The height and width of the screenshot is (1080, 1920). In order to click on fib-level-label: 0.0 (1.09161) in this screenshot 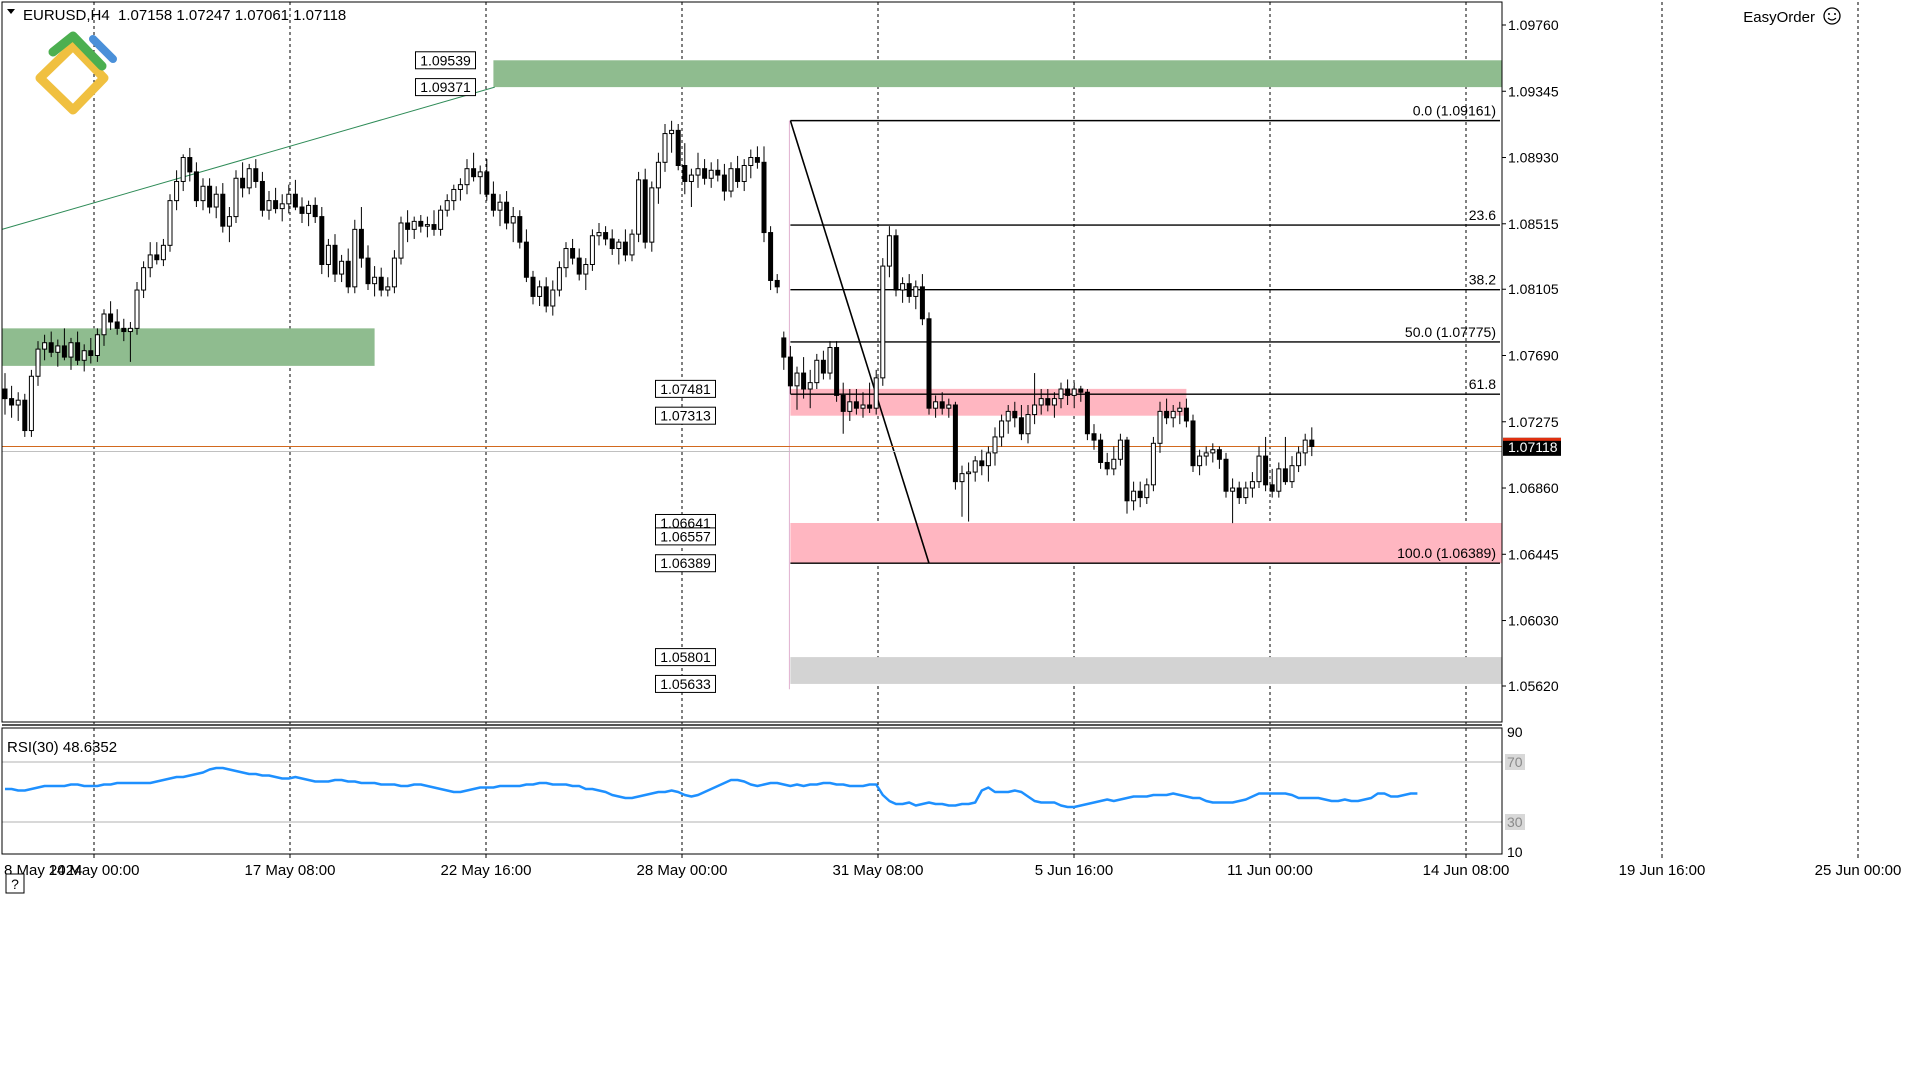, I will do `click(1454, 111)`.